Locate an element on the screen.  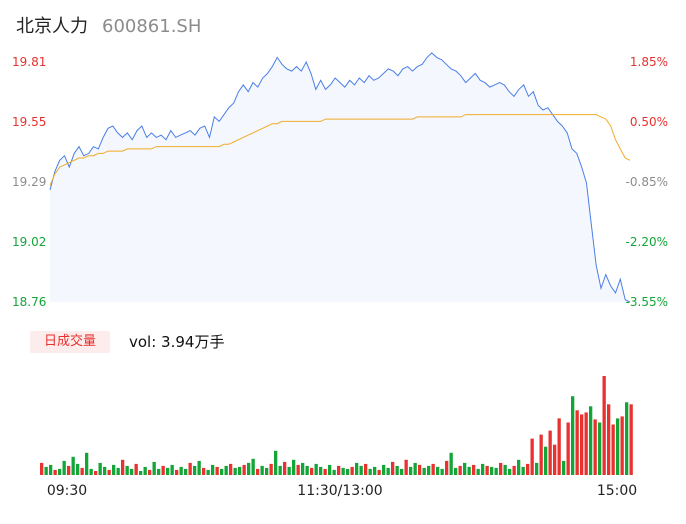
y-pct-tick-label: -0.85% is located at coordinates (647, 182).